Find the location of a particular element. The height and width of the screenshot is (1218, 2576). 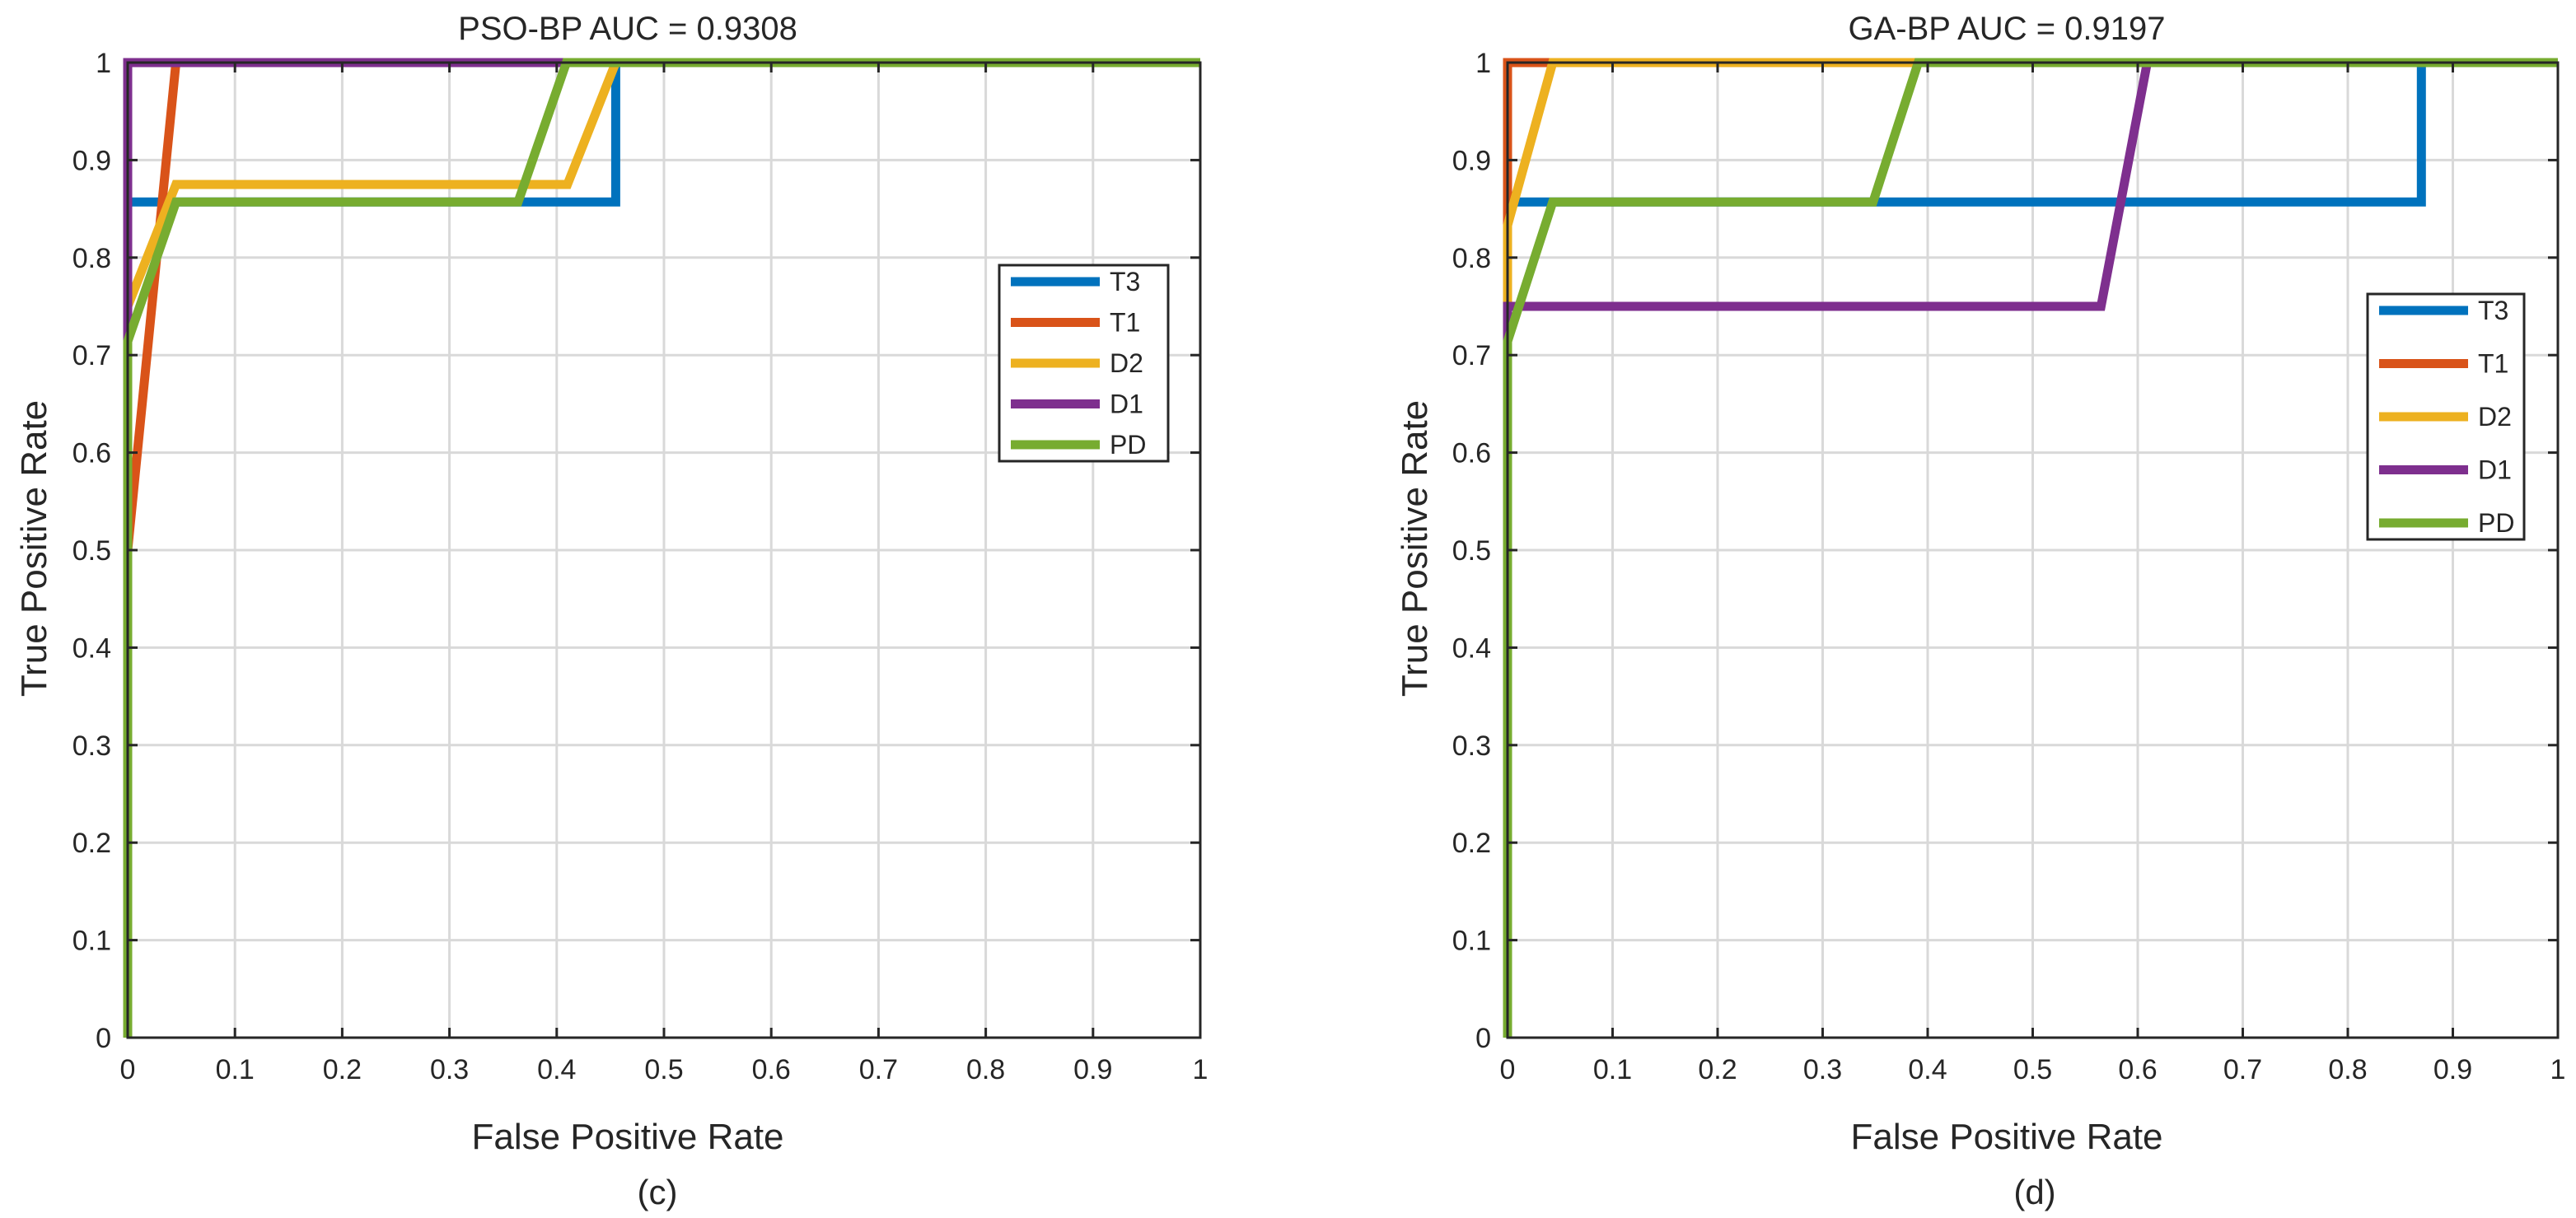

chart-title: PSO-BP AUC = 0.9308 is located at coordinates (627, 29).